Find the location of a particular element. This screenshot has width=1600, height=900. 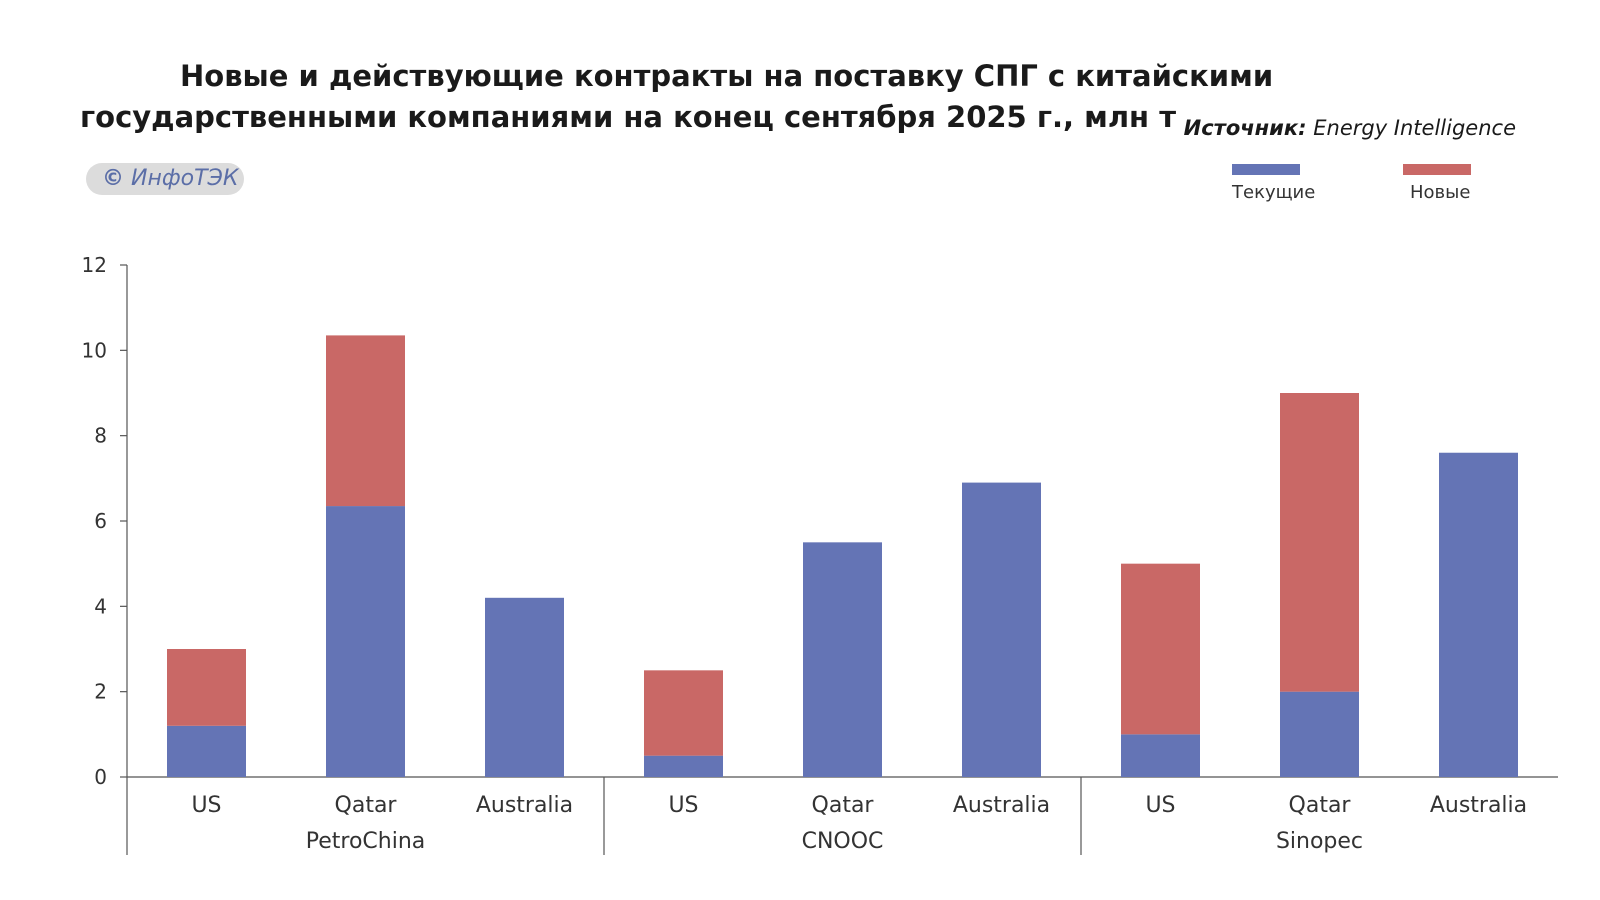

source-label: Источник: is located at coordinates (1245, 128).